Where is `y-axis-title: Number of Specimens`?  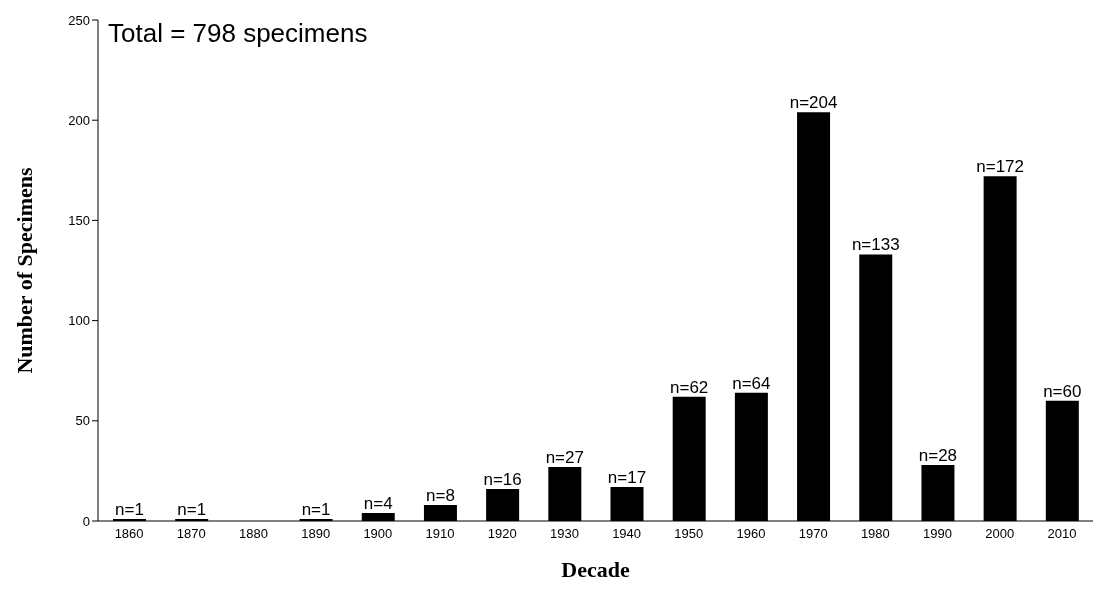
y-axis-title: Number of Specimens is located at coordinates (24, 270).